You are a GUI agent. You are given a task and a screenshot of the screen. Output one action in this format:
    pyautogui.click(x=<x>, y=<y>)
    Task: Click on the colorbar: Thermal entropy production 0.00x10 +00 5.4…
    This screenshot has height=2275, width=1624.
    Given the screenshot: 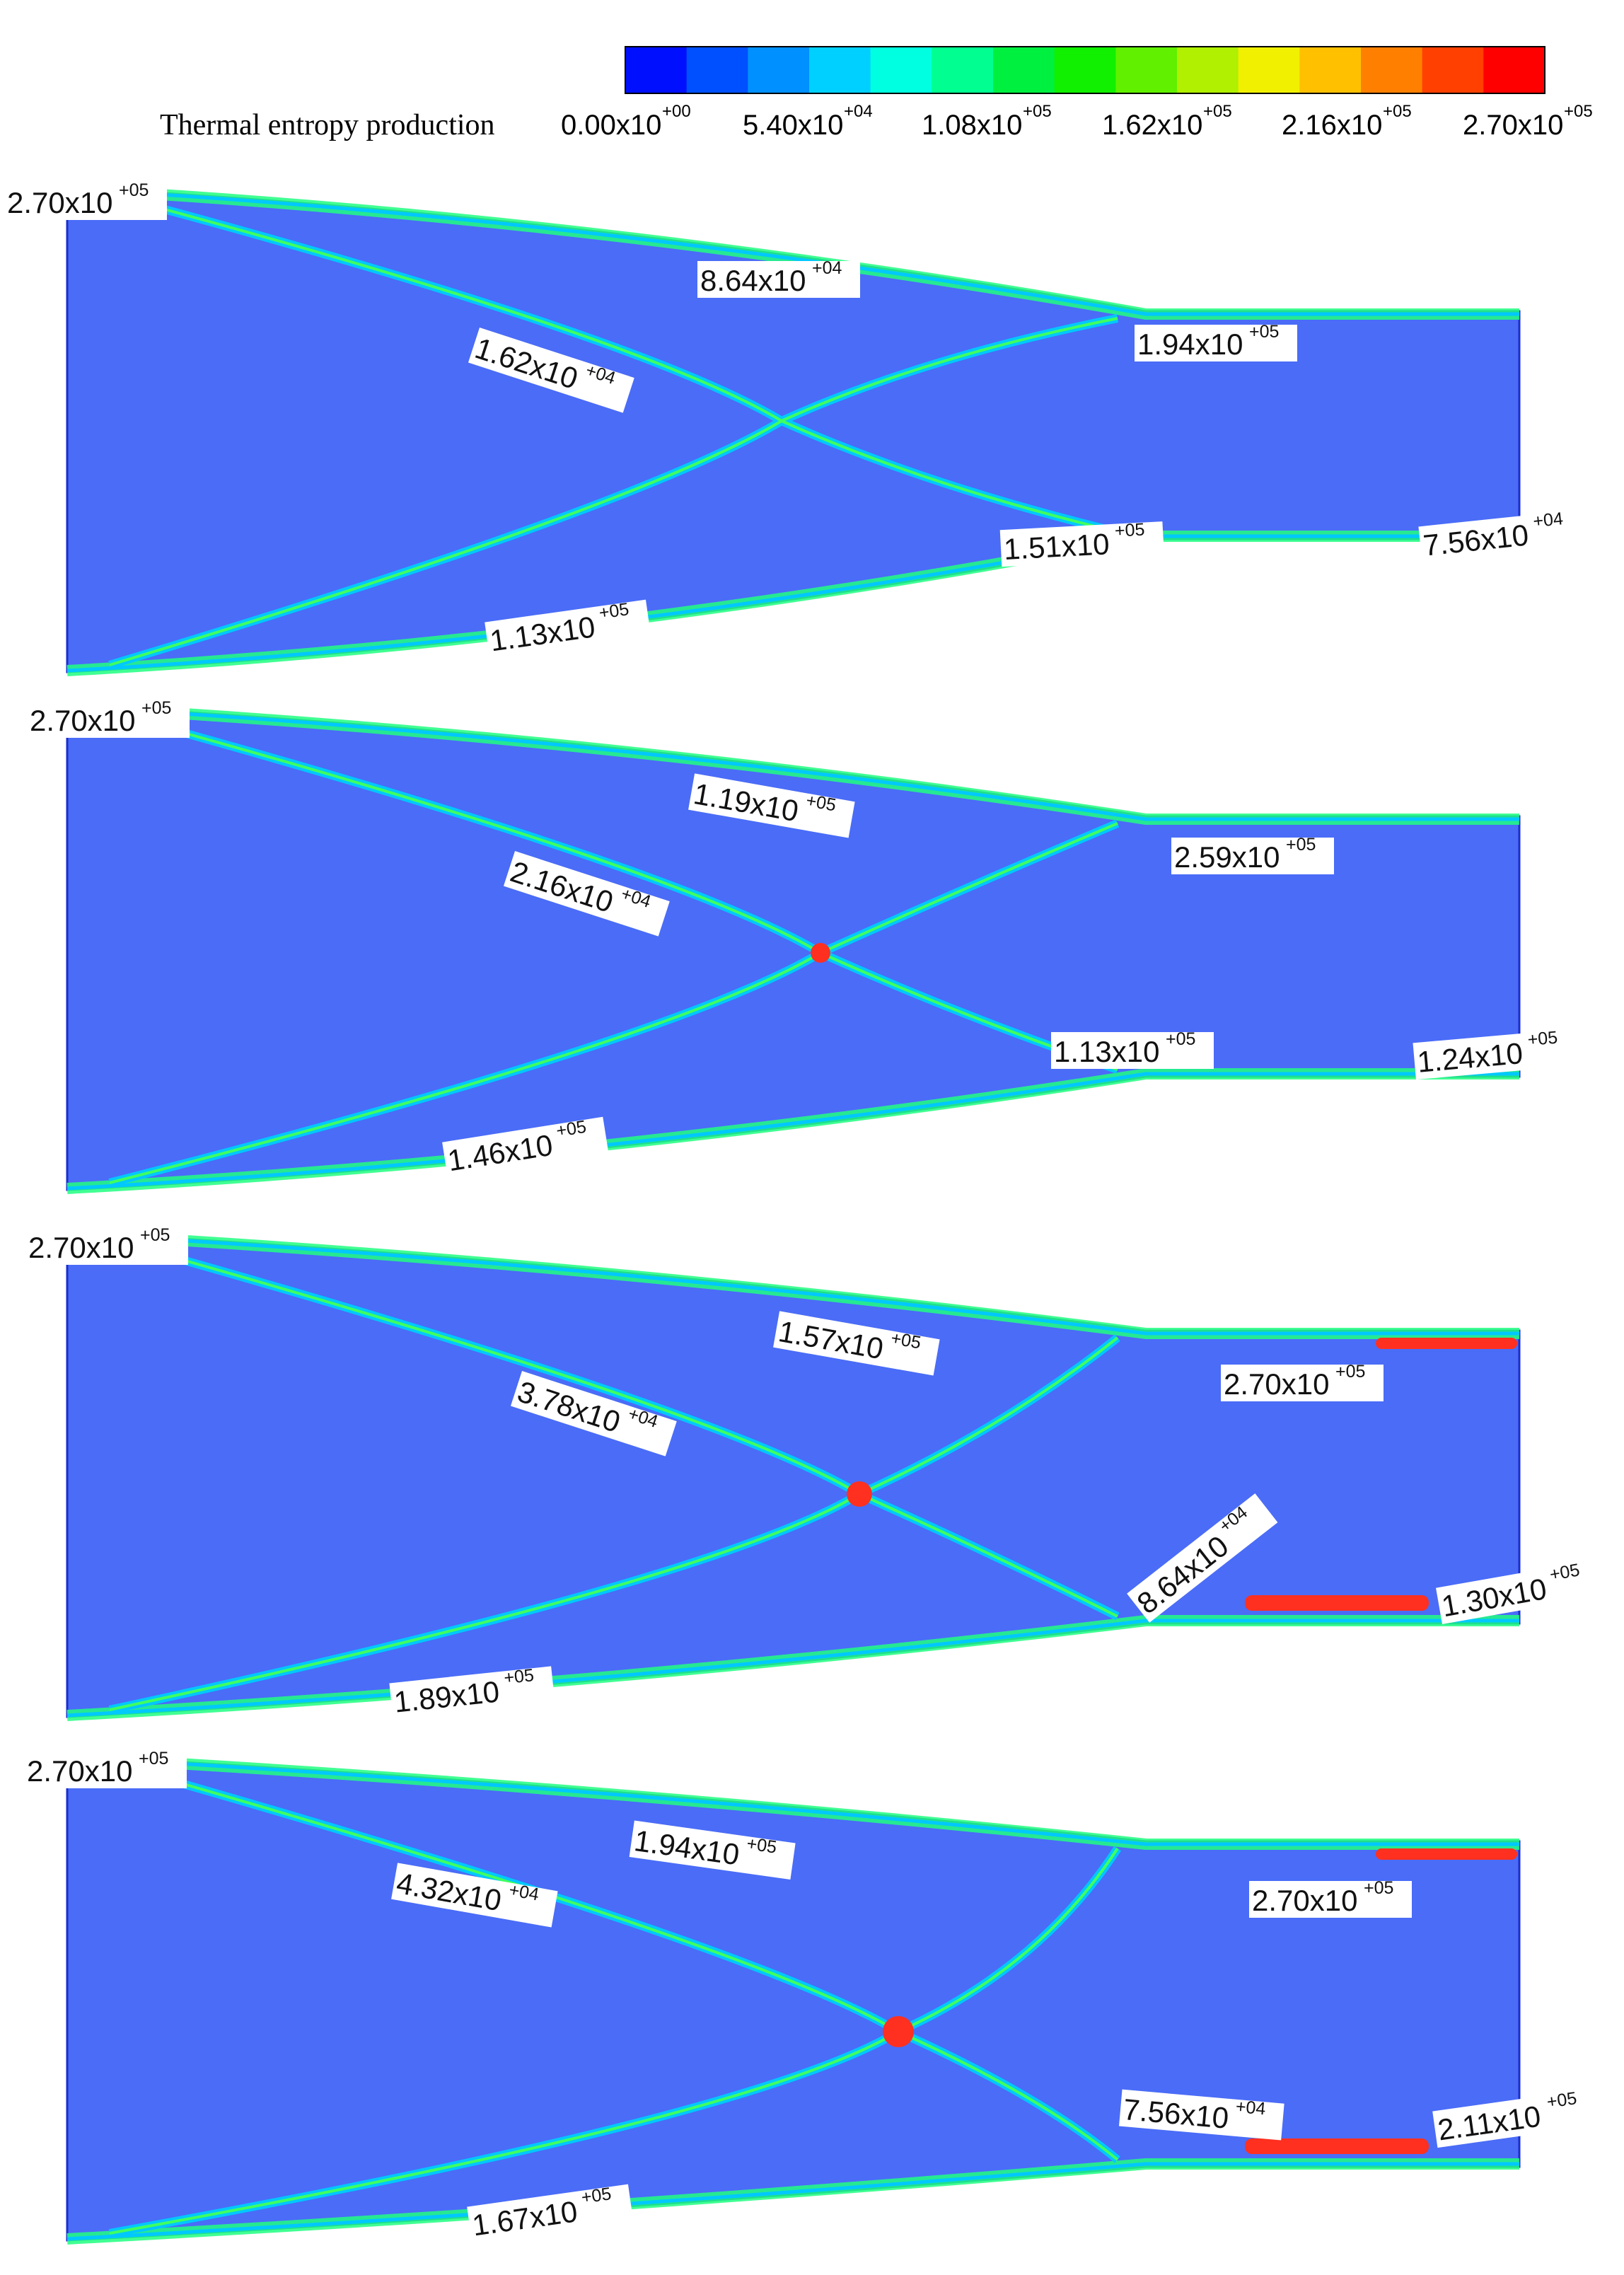 What is the action you would take?
    pyautogui.click(x=876, y=93)
    